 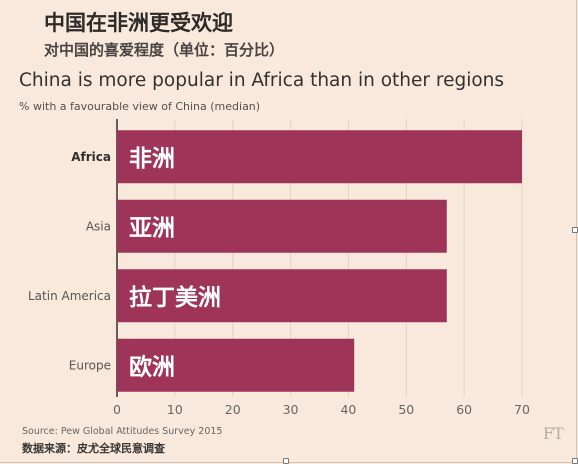 I want to click on bar-label: 拉丁美洲, so click(x=175, y=297).